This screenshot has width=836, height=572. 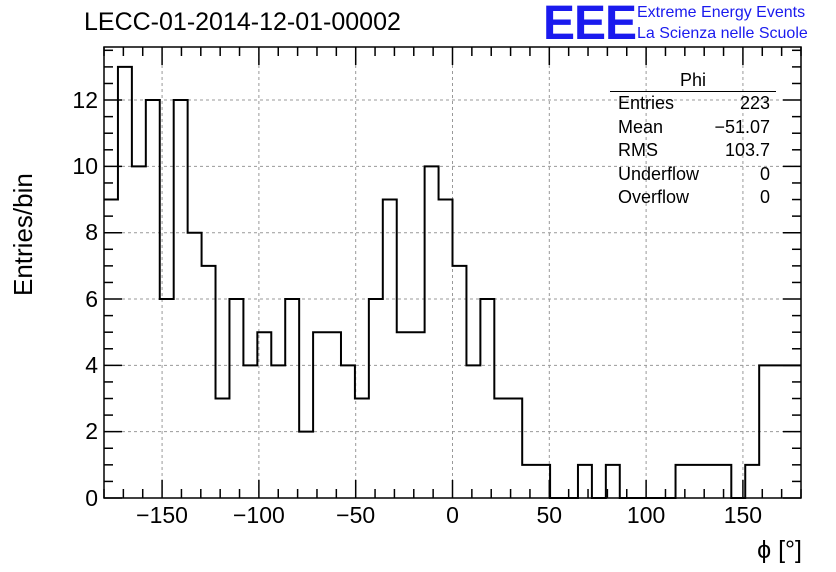 What do you see at coordinates (356, 515) in the screenshot?
I see `x-tick-label: −50` at bounding box center [356, 515].